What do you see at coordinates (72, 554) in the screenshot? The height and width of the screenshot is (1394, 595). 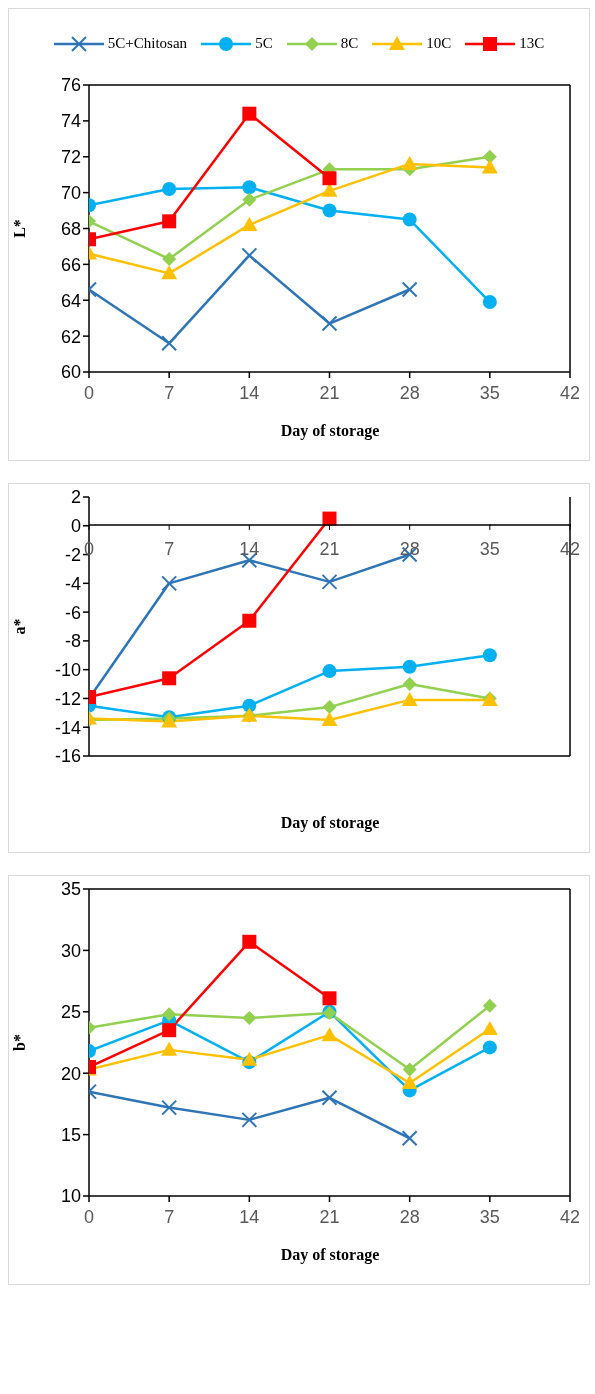 I see `y-tick-label: -2` at bounding box center [72, 554].